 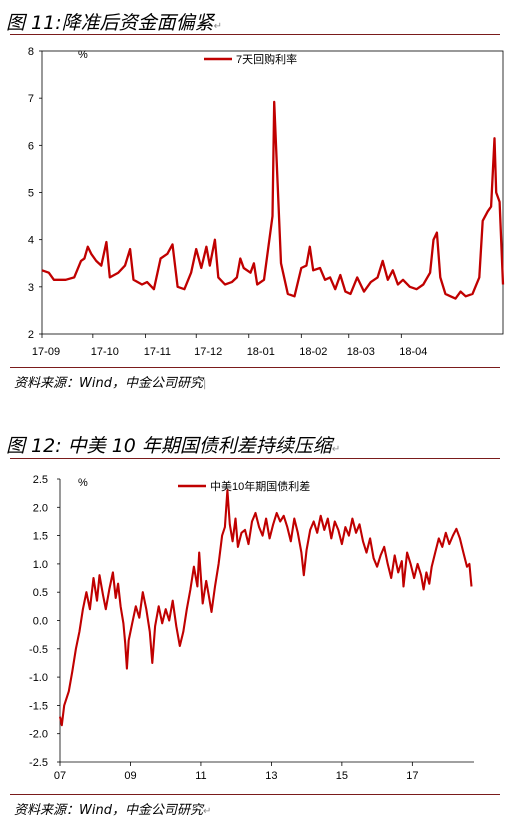 I want to click on y-tick-label: -2.5, so click(x=38, y=763).